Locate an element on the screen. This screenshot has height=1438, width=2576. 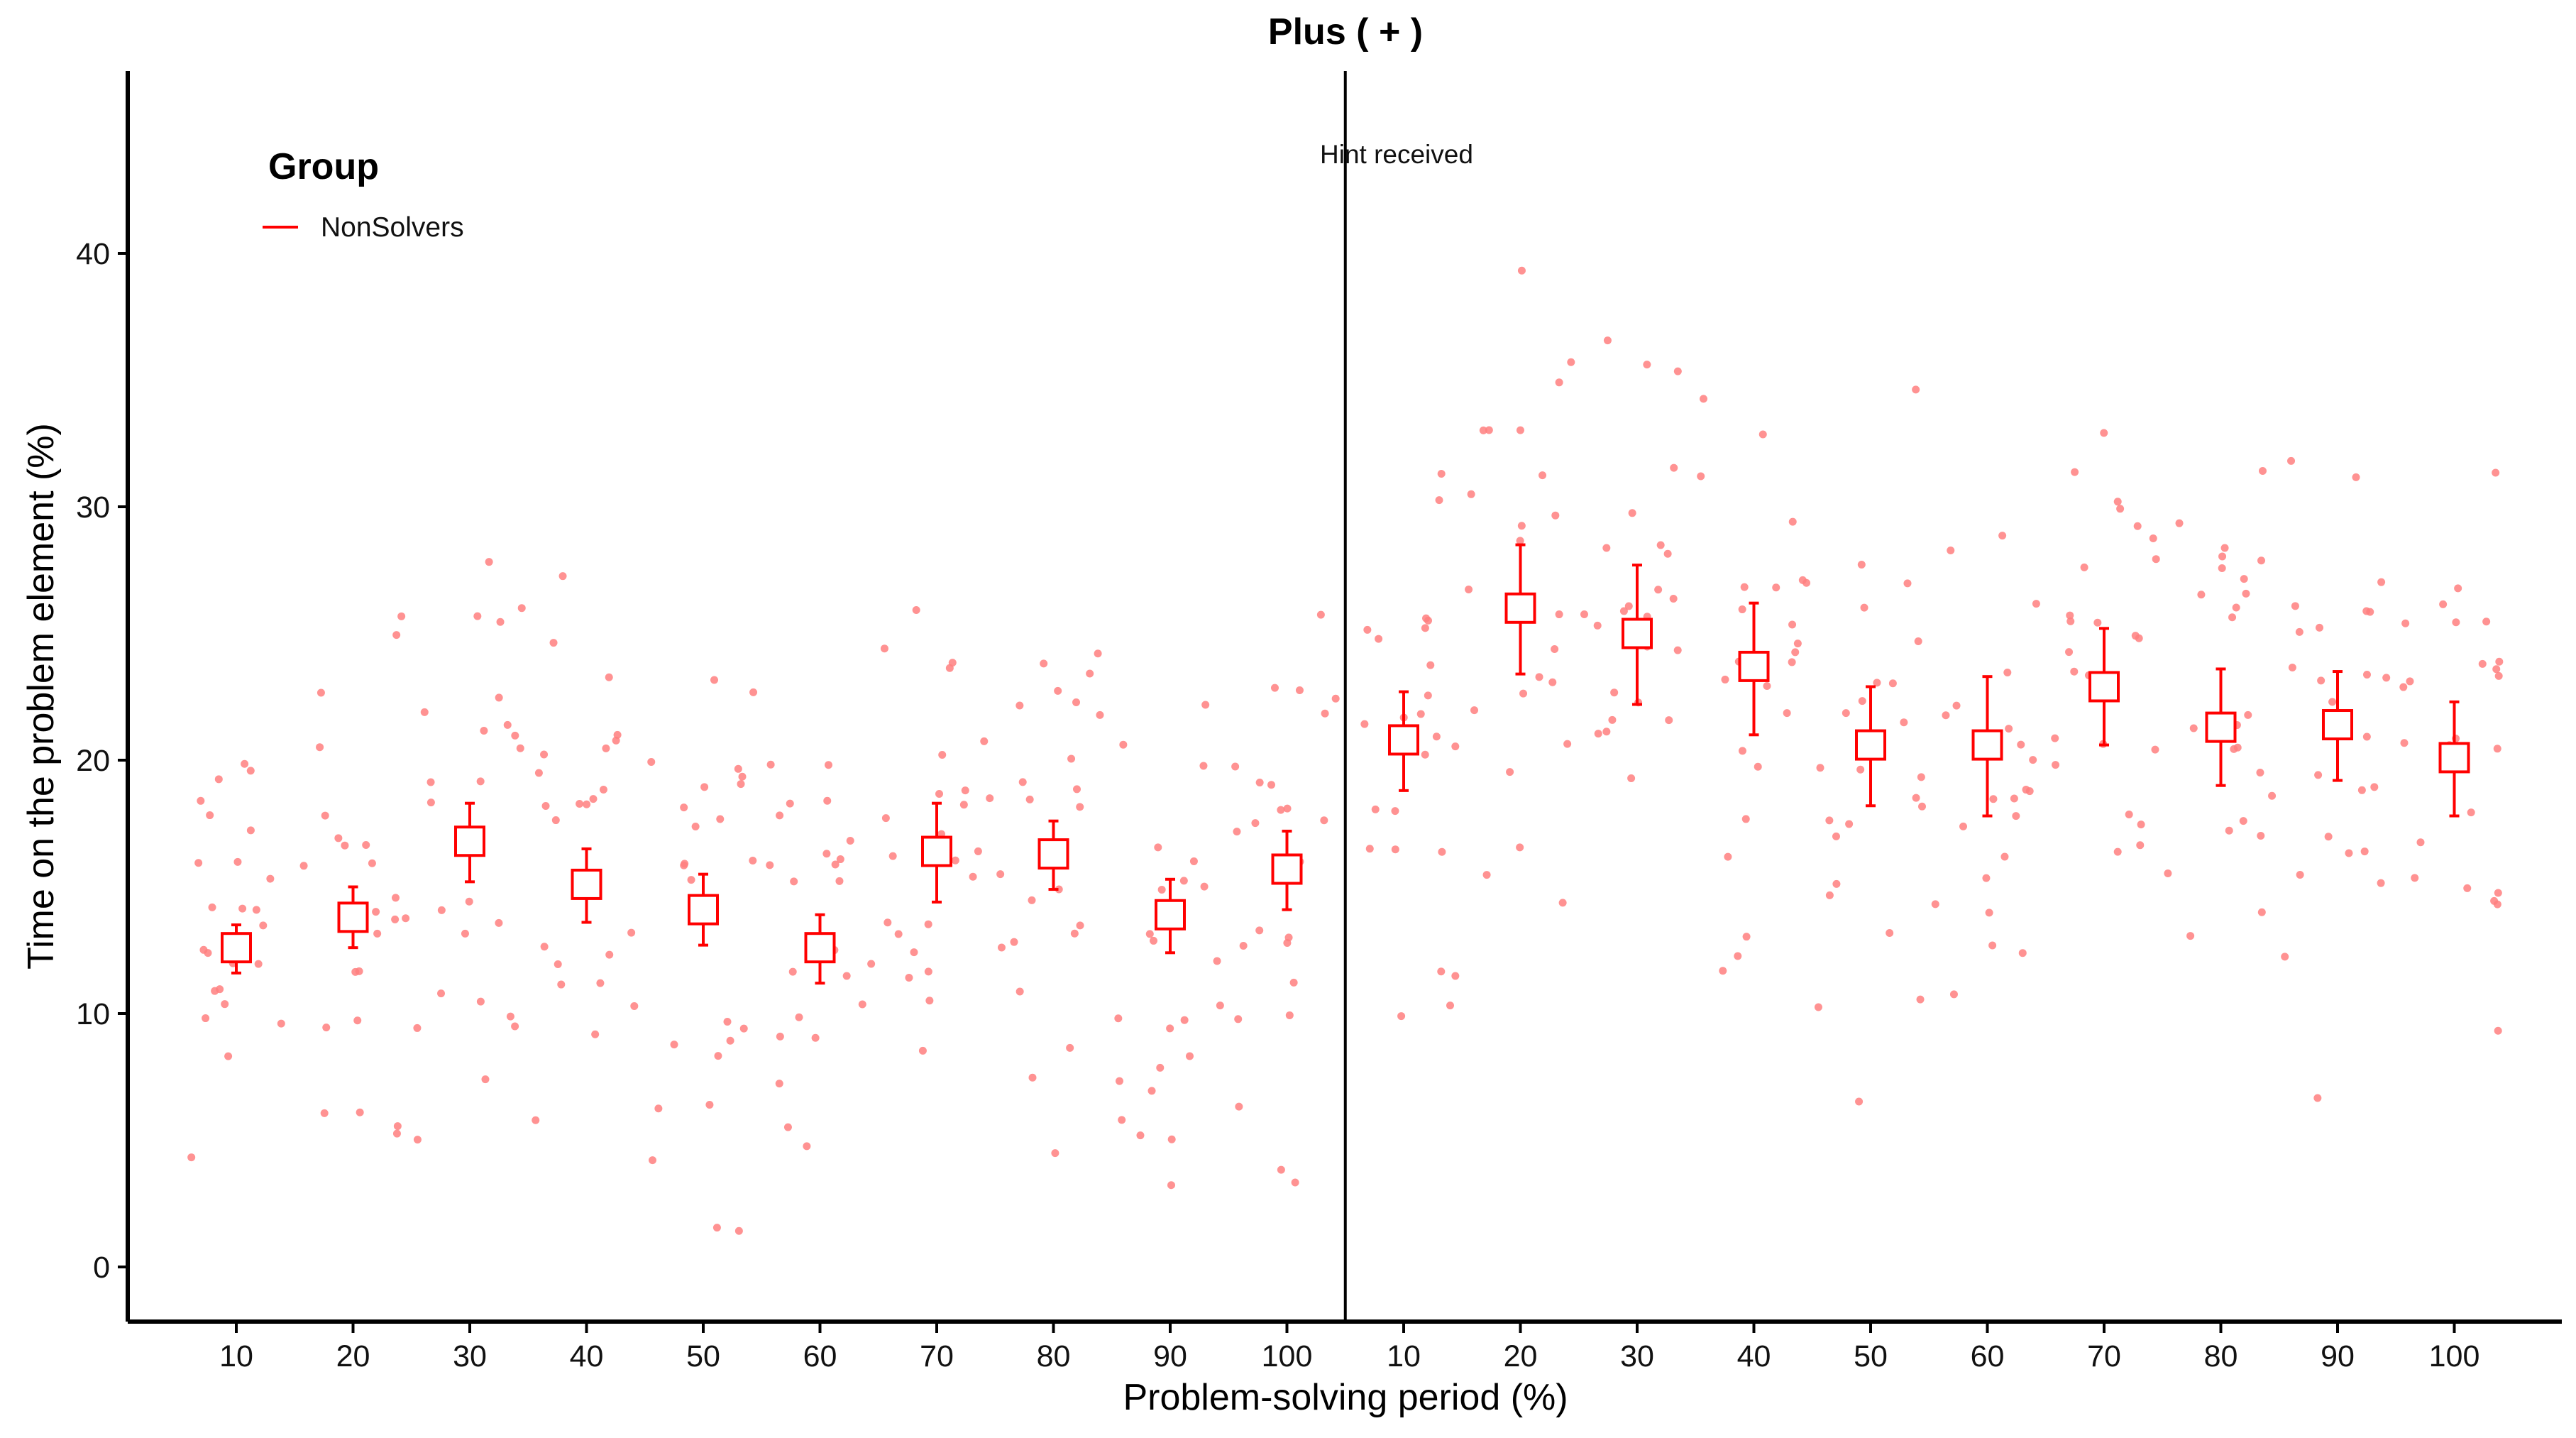
x-tick-label: 100 is located at coordinates (1287, 1356).